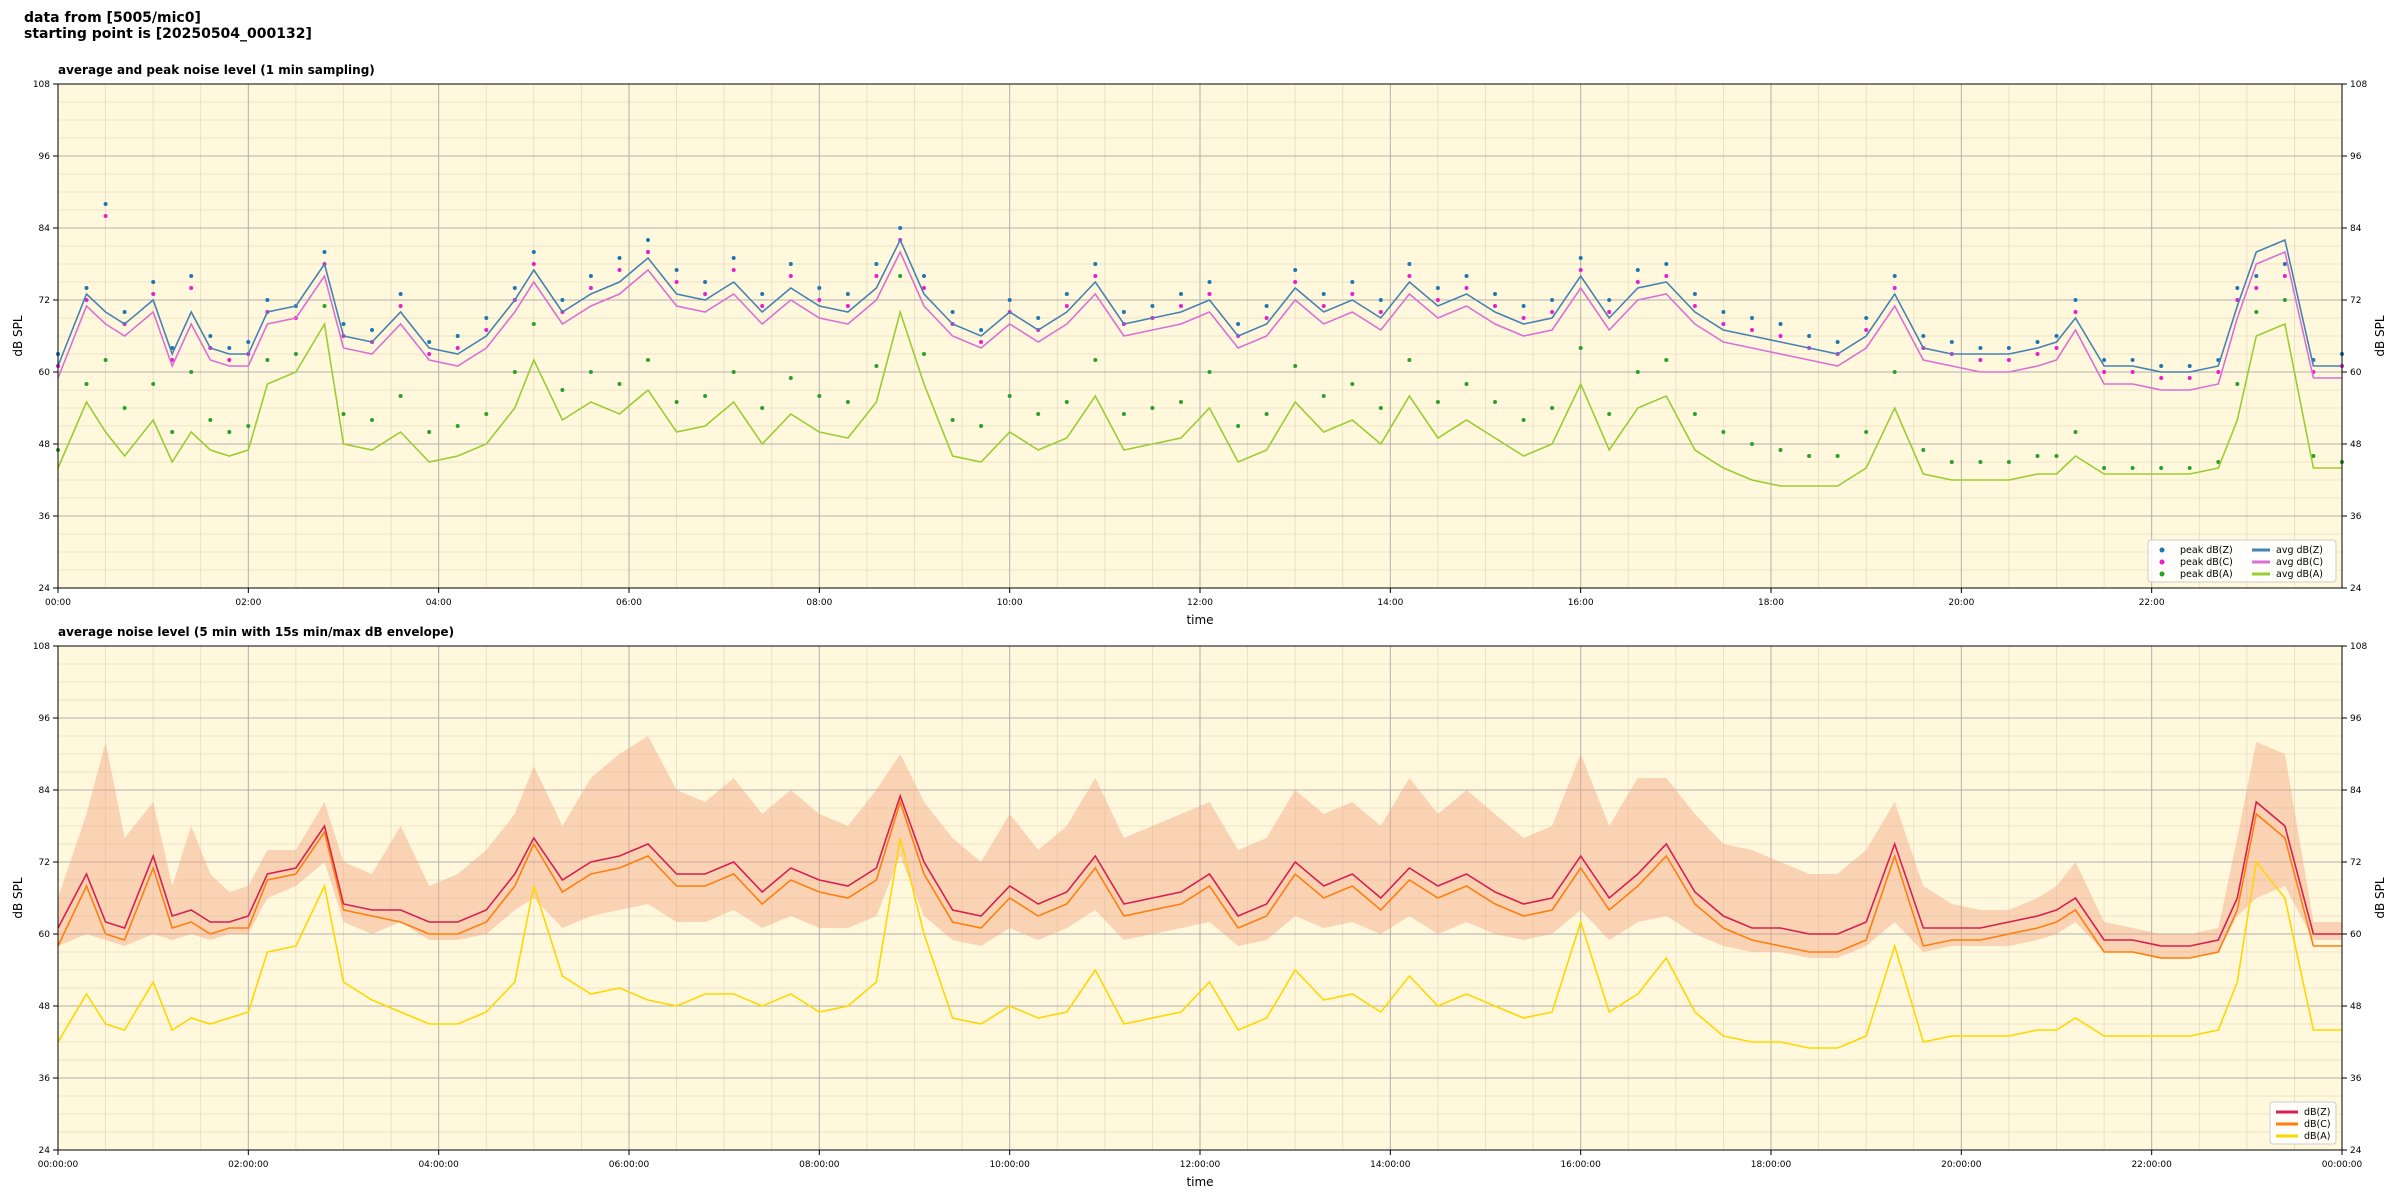 The image size is (2400, 1200). Describe the element at coordinates (2356, 1007) in the screenshot. I see `y-tick-label-right: 48` at that location.